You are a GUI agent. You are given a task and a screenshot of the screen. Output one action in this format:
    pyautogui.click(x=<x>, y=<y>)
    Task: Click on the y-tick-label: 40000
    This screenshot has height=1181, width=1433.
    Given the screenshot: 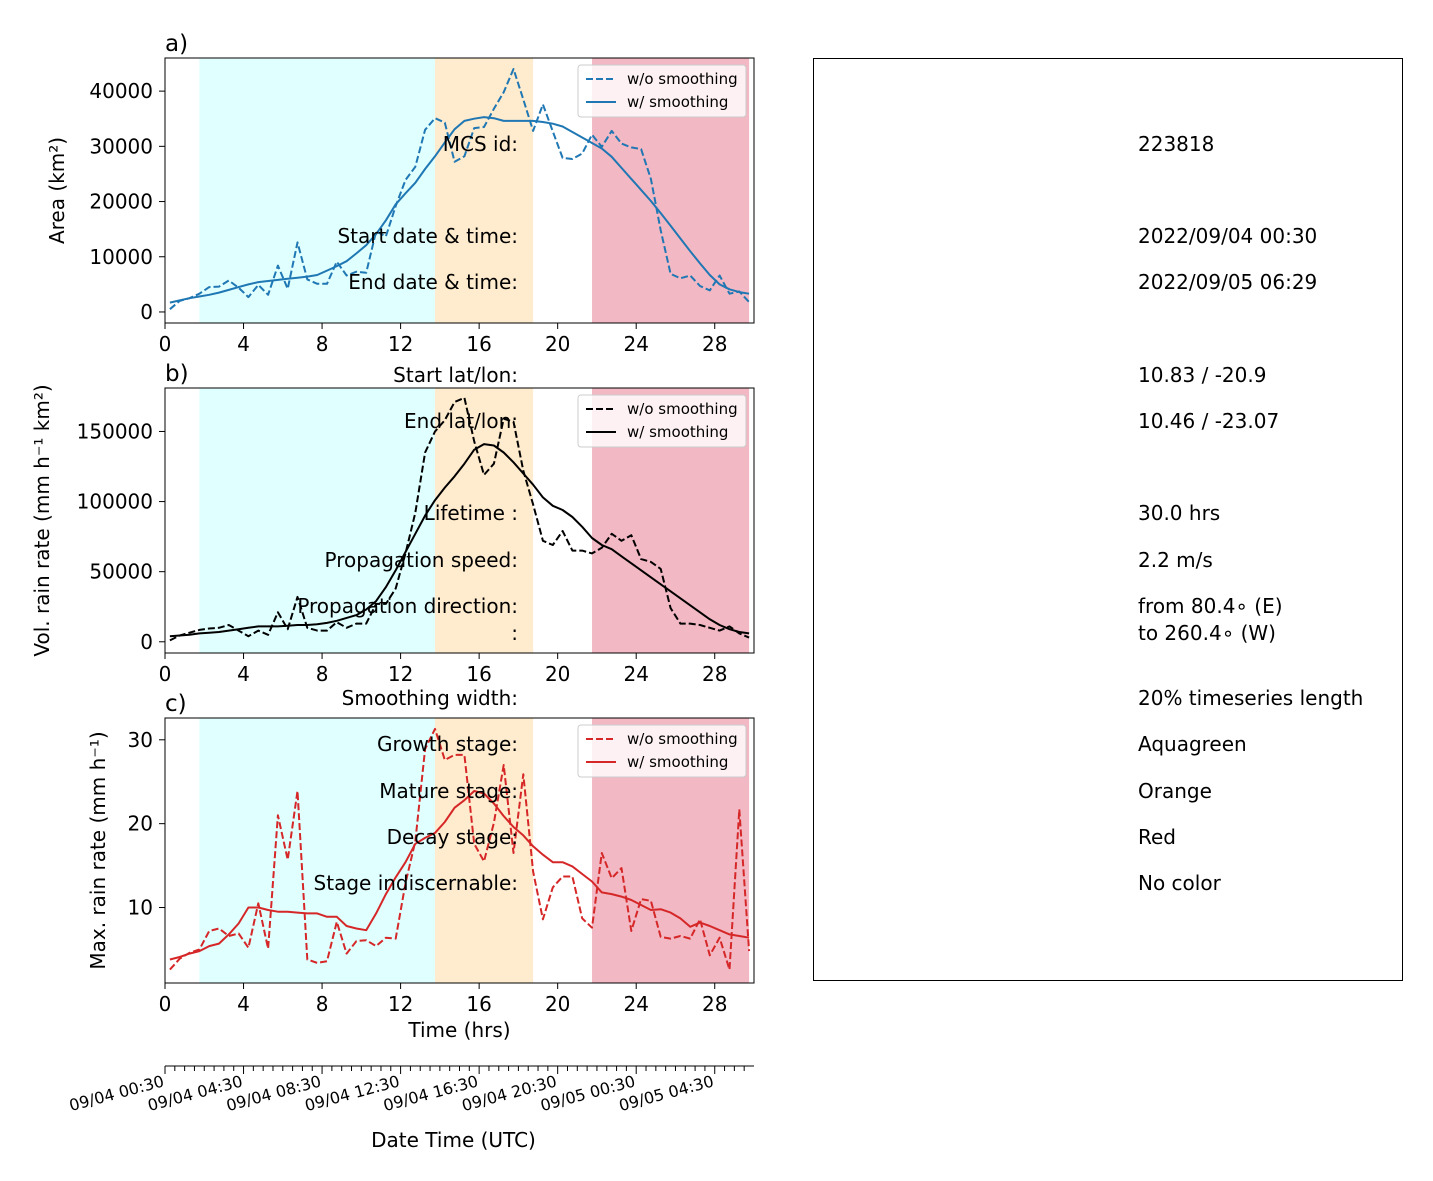 What is the action you would take?
    pyautogui.click(x=121, y=91)
    